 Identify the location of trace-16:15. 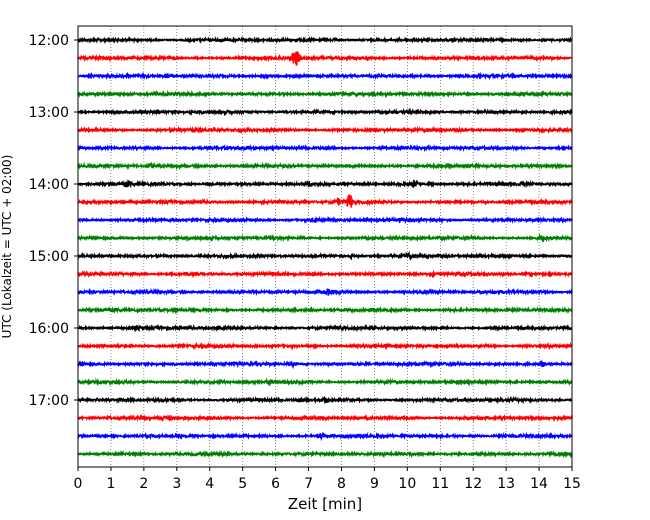
(325, 346).